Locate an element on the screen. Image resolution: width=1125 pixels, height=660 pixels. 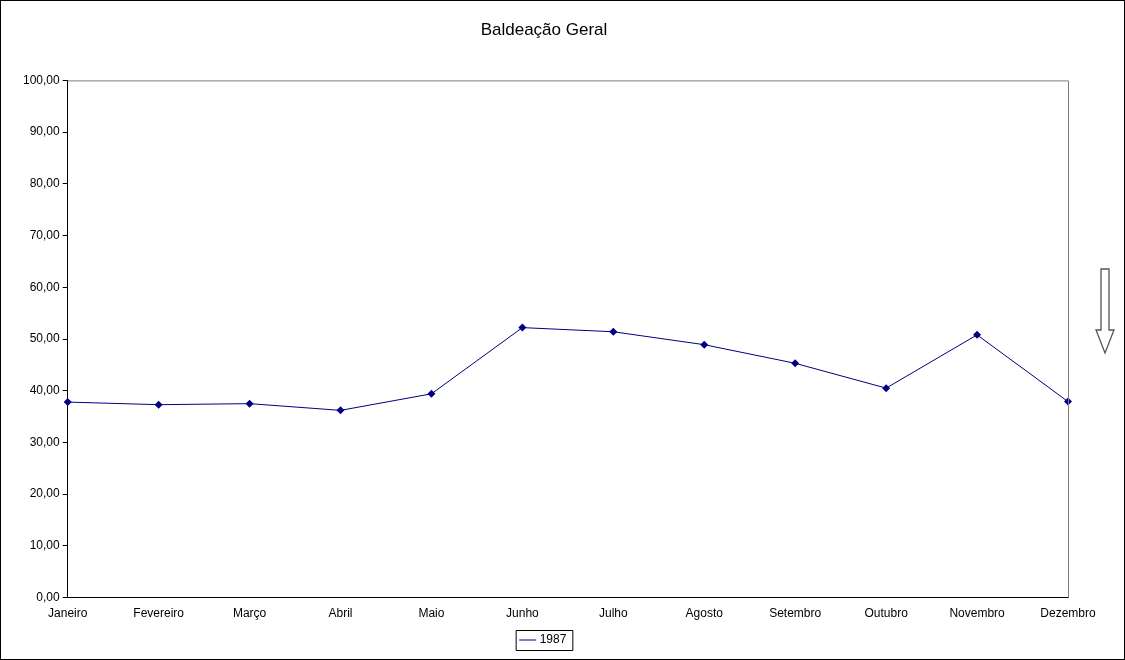
x-tick-label: Setembro is located at coordinates (795, 613).